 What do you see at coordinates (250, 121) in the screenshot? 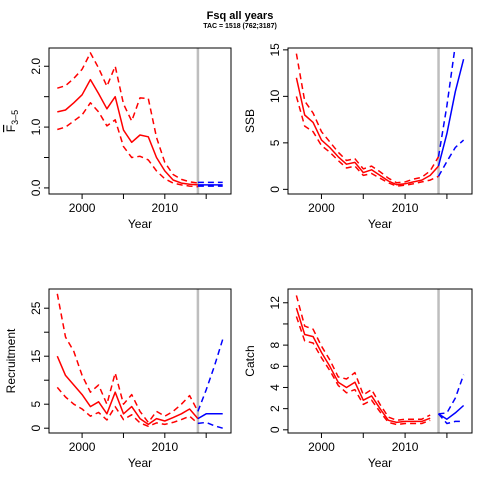
I see `y-axis-label: SSB` at bounding box center [250, 121].